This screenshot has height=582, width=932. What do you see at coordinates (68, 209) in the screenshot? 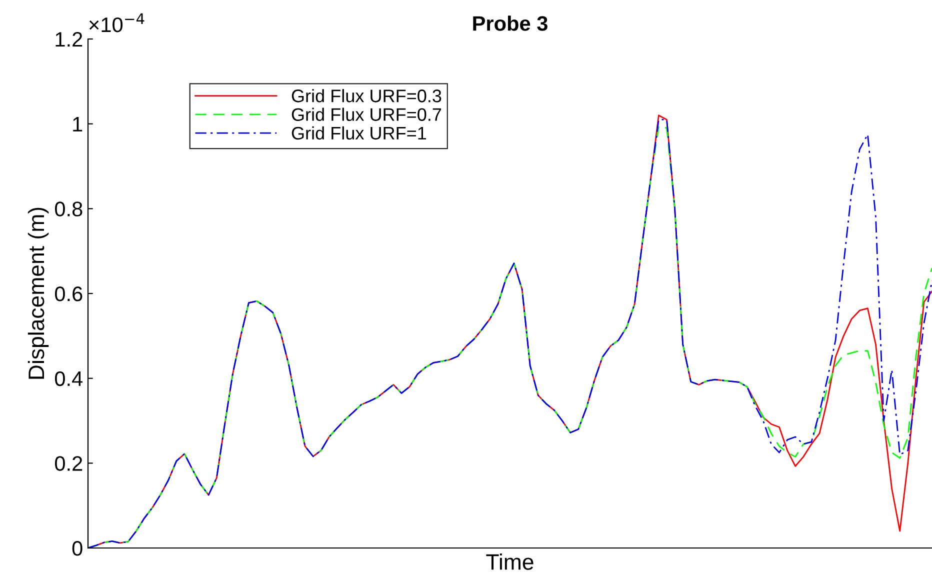
I see `y-tick-label: 0.8` at bounding box center [68, 209].